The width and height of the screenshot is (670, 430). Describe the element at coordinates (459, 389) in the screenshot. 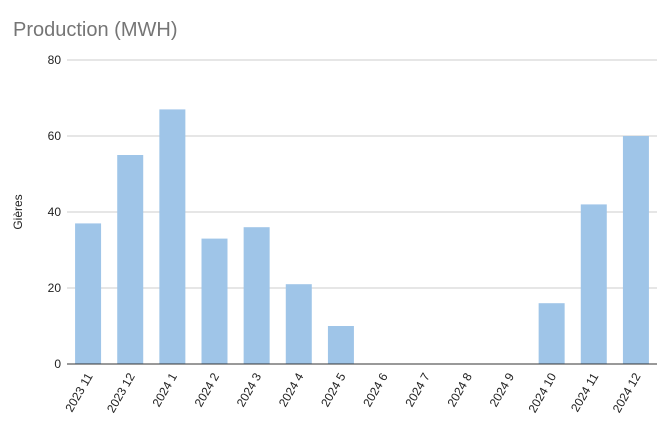

I see `x-tick-label: 2024 8` at that location.